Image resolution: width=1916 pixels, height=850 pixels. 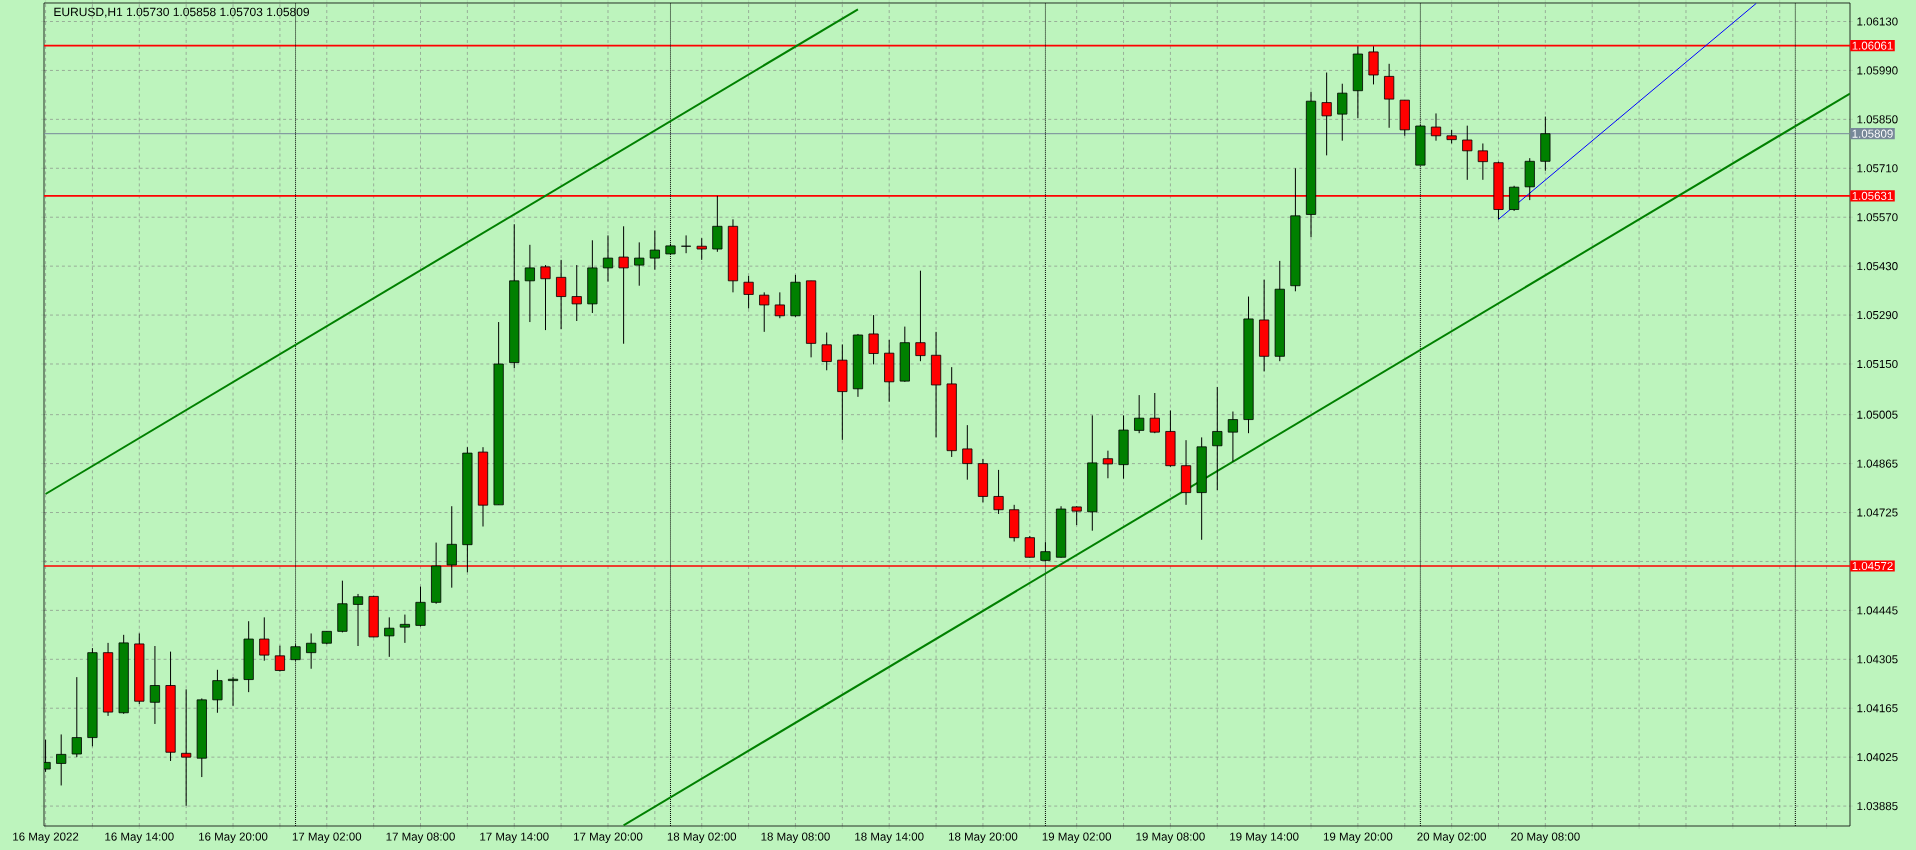 I want to click on y-tick-label: 1.05290, so click(x=1877, y=315).